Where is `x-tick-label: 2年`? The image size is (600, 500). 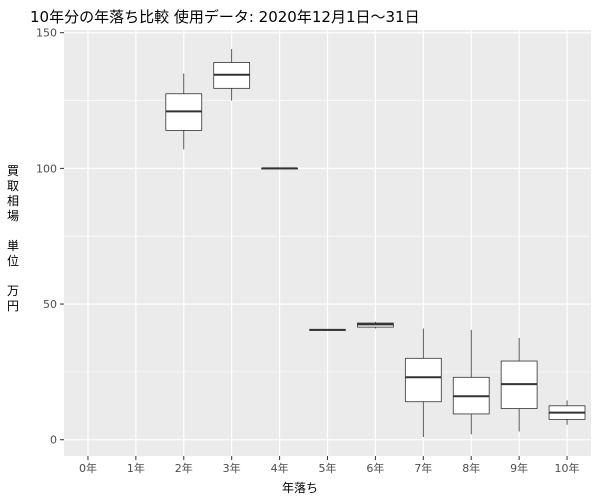
x-tick-label: 2年 is located at coordinates (184, 468).